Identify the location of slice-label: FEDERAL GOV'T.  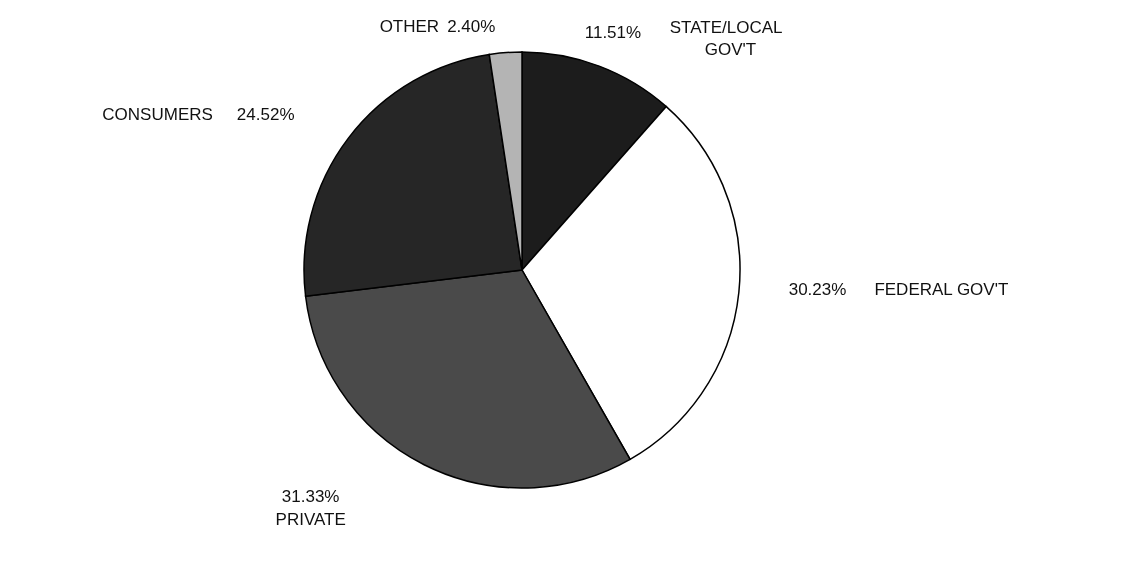
(941, 290).